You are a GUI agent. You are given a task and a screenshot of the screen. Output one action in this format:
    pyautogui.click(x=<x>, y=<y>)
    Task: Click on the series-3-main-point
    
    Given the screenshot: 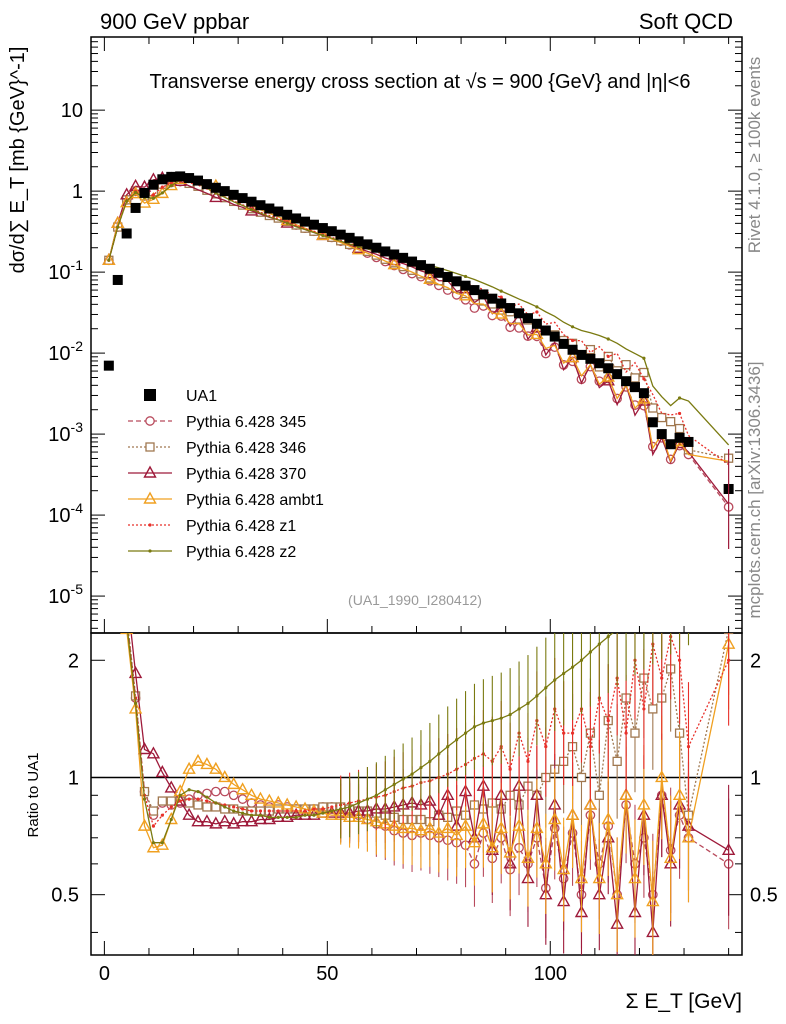 What is the action you would take?
    pyautogui.click(x=644, y=399)
    